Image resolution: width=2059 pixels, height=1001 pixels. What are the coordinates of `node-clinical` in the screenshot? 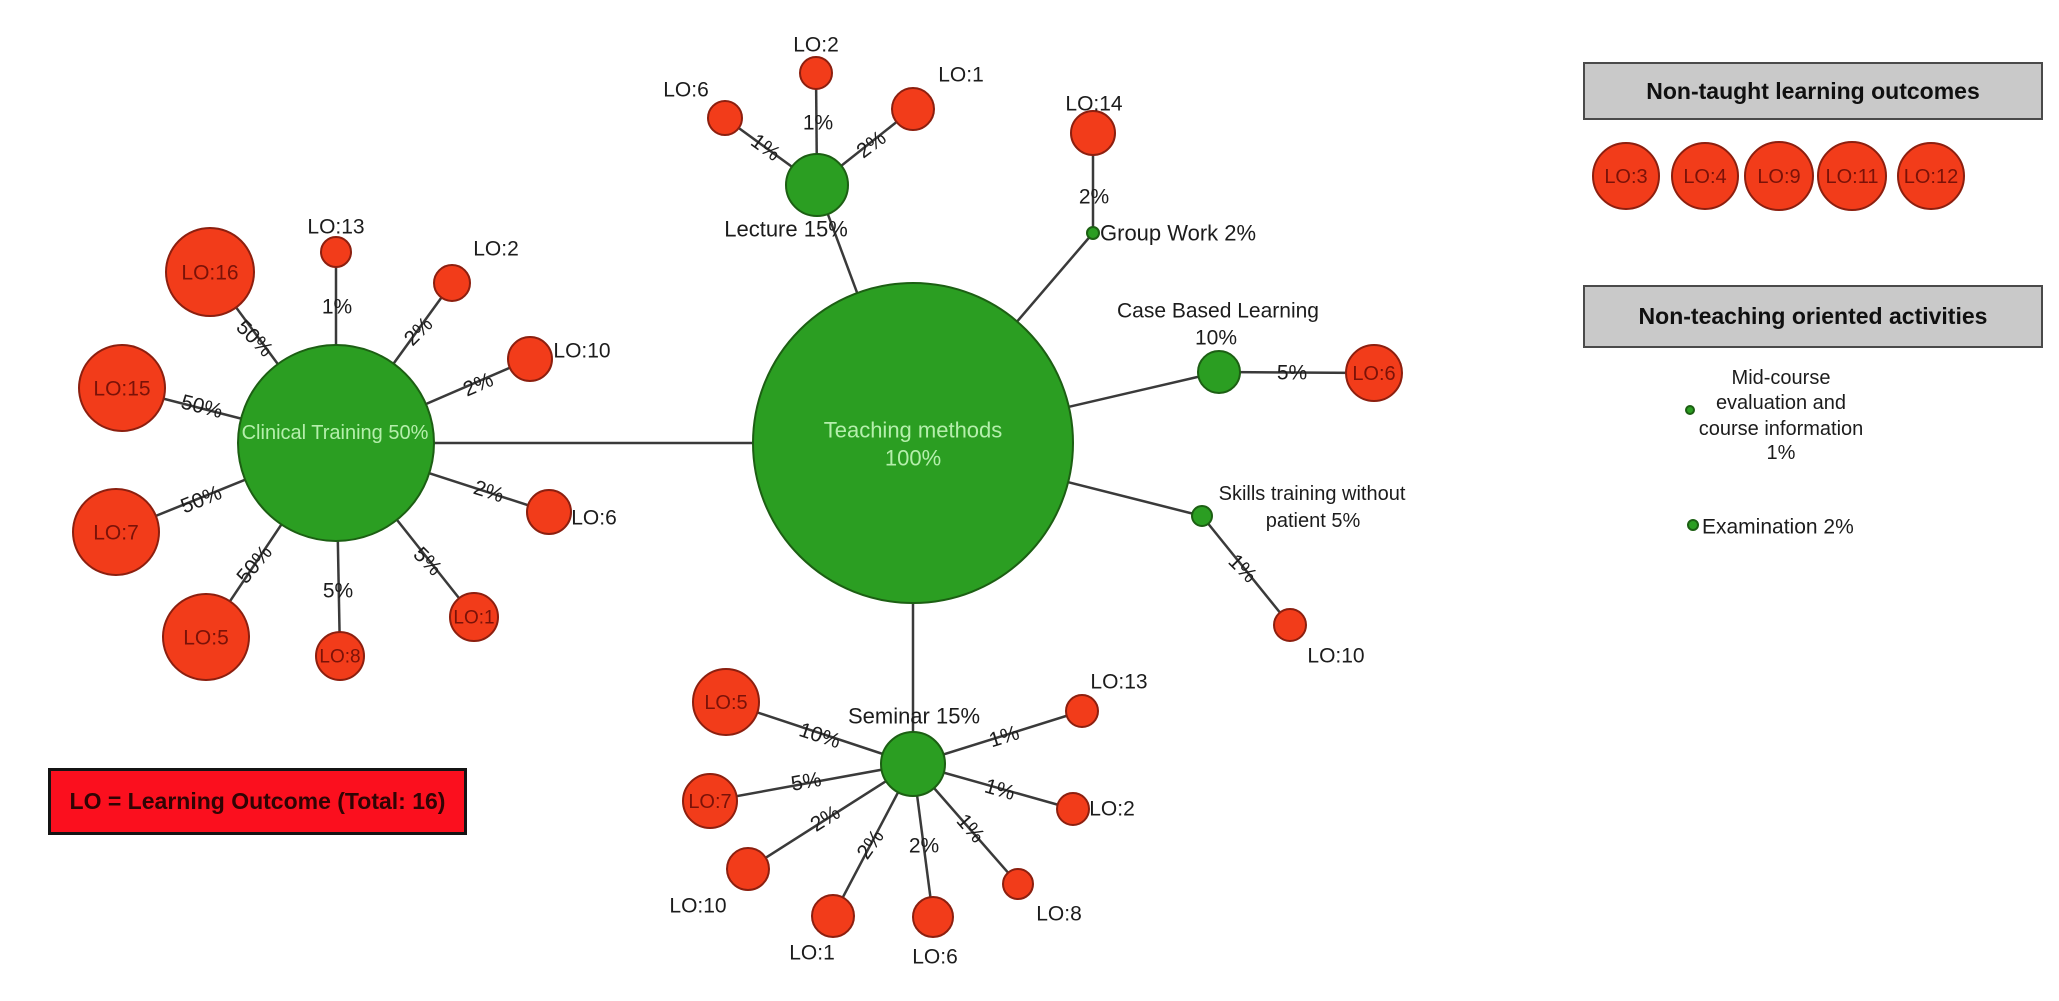 It's located at (336, 443).